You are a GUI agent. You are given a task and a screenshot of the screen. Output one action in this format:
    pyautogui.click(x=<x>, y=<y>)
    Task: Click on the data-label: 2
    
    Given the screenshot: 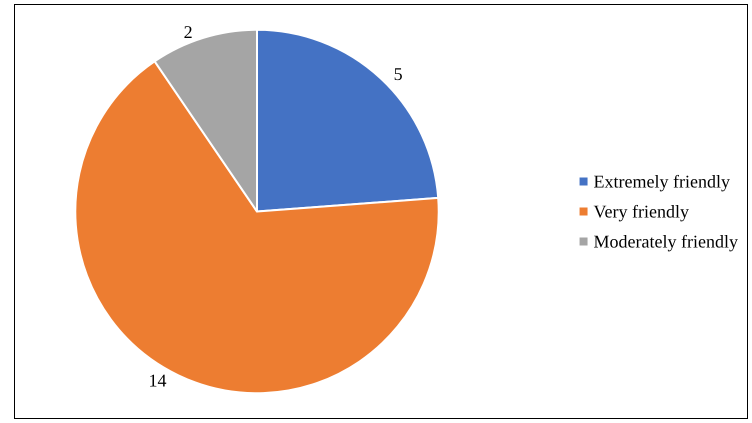 What is the action you would take?
    pyautogui.click(x=188, y=32)
    